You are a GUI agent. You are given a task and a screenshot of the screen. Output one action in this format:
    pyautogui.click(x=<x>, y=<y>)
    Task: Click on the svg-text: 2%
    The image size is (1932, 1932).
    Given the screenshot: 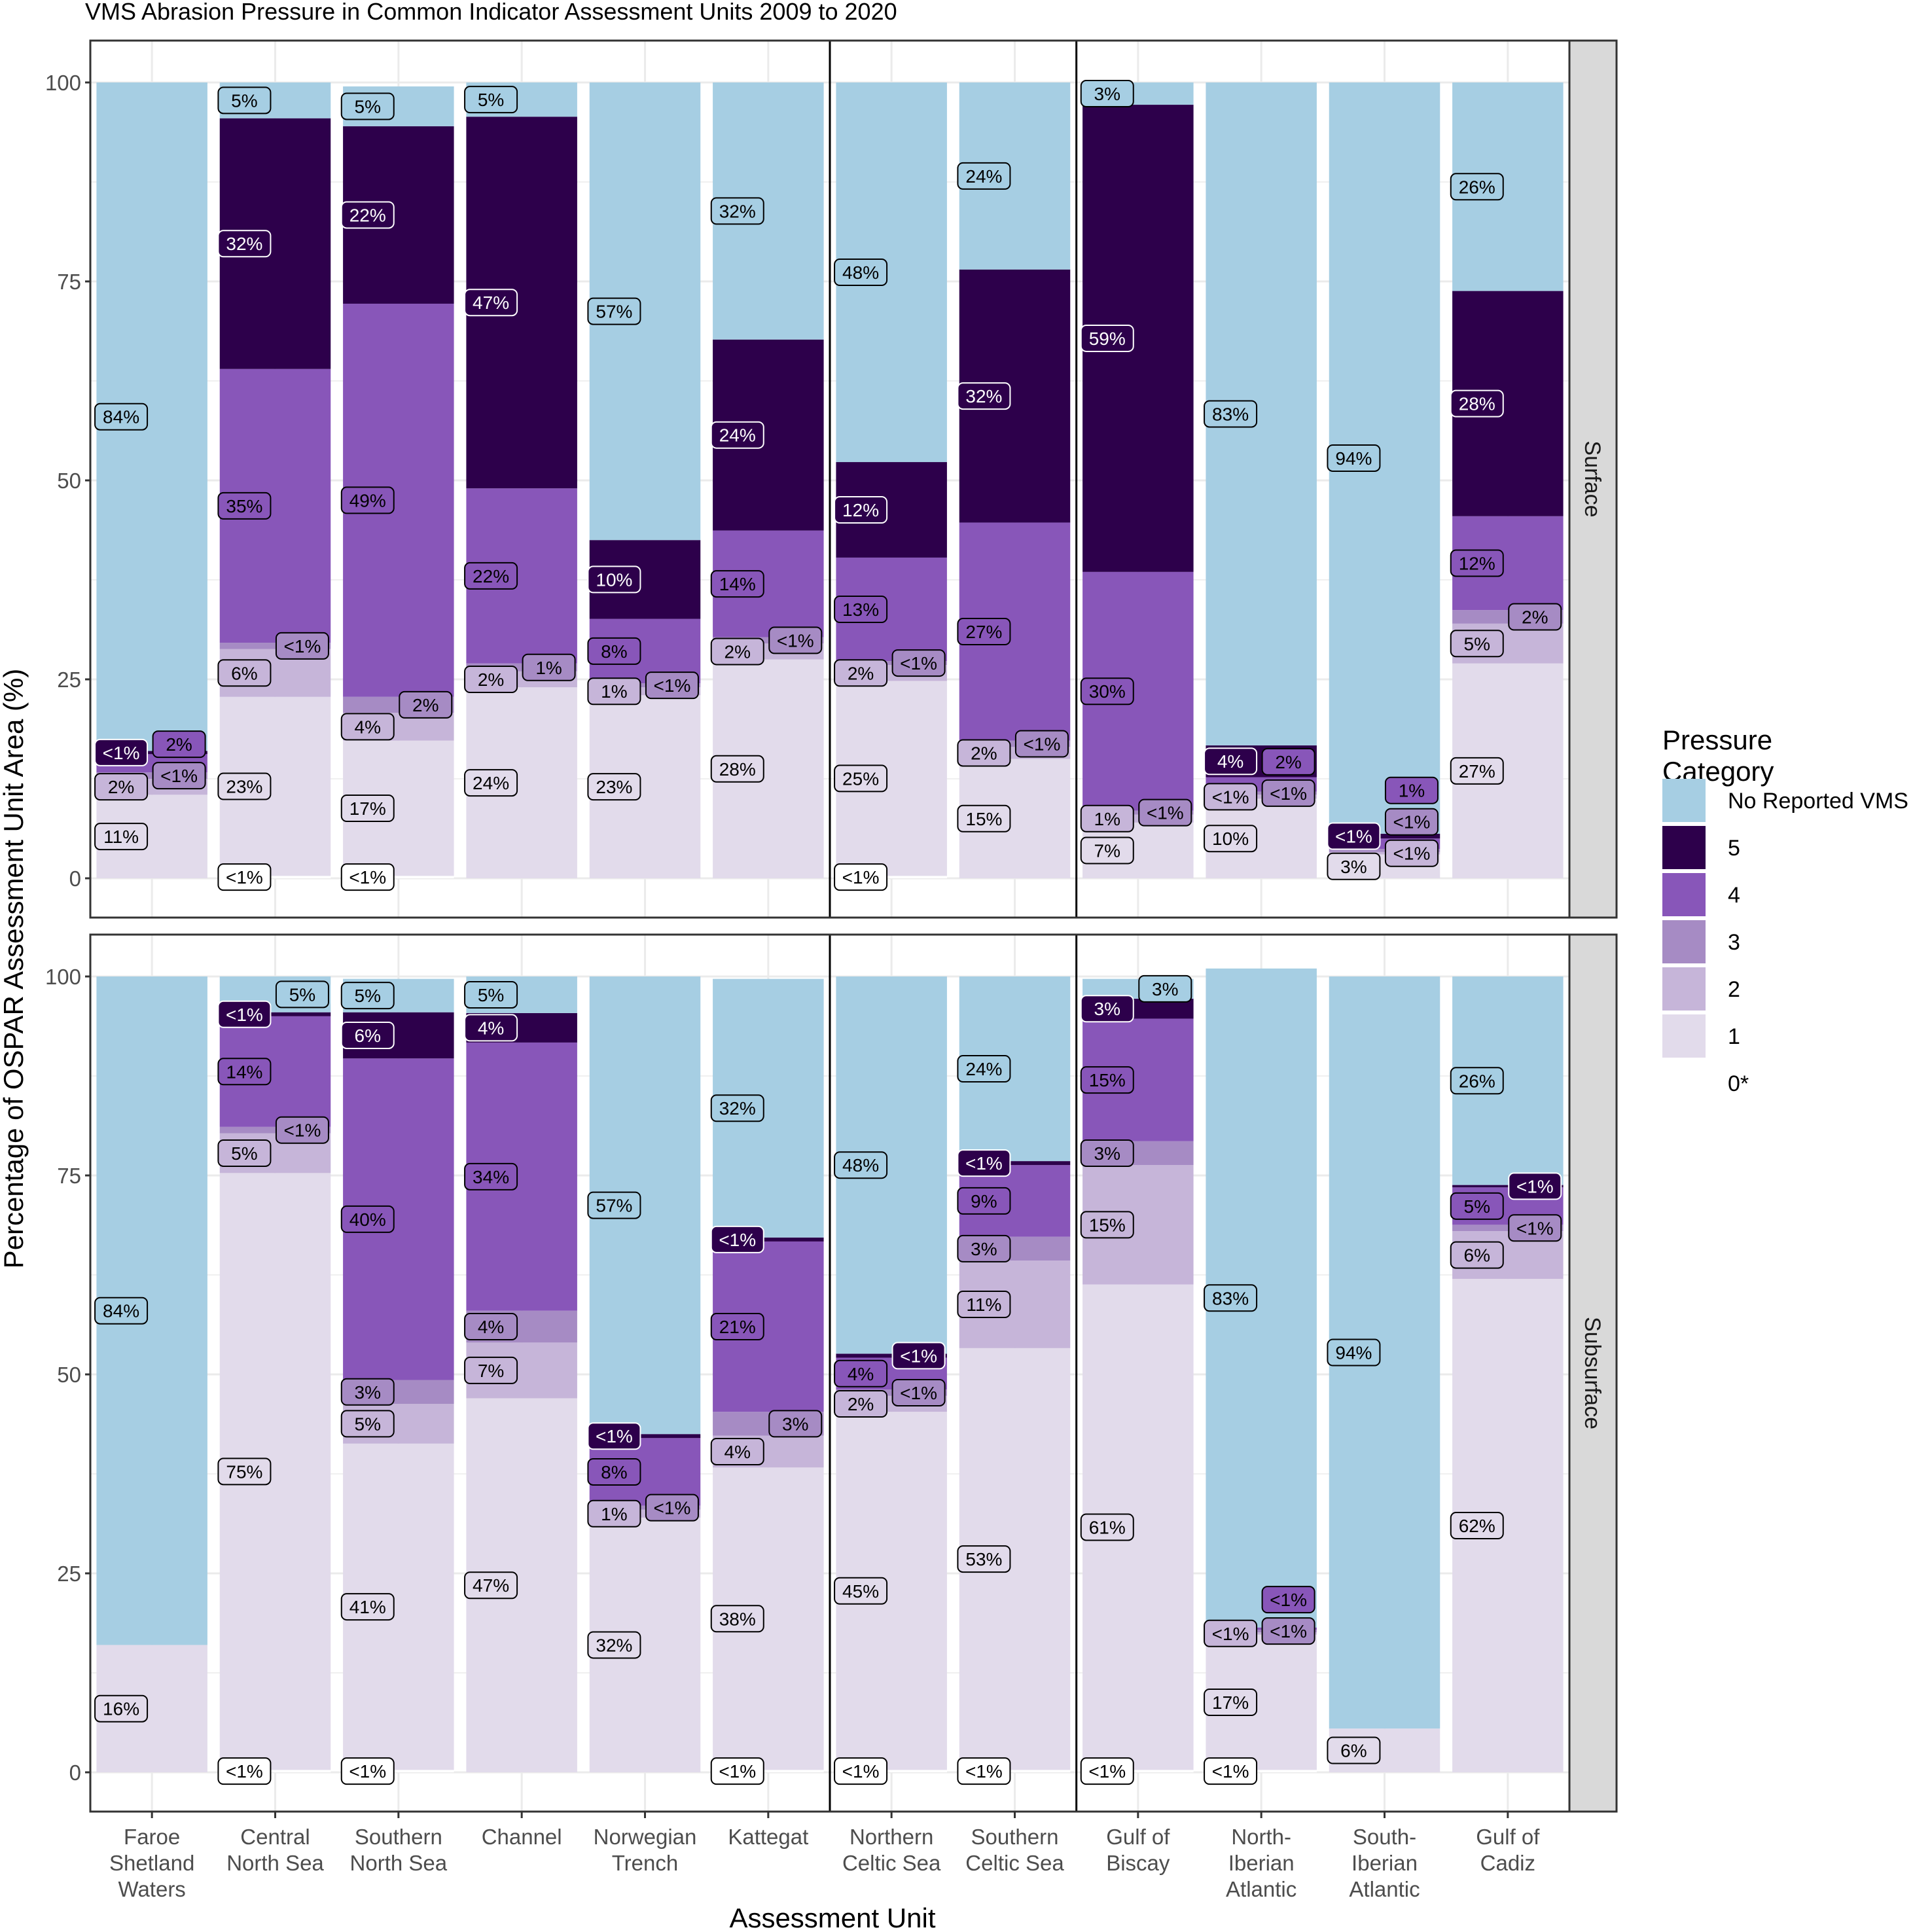 What is the action you would take?
    pyautogui.click(x=984, y=753)
    